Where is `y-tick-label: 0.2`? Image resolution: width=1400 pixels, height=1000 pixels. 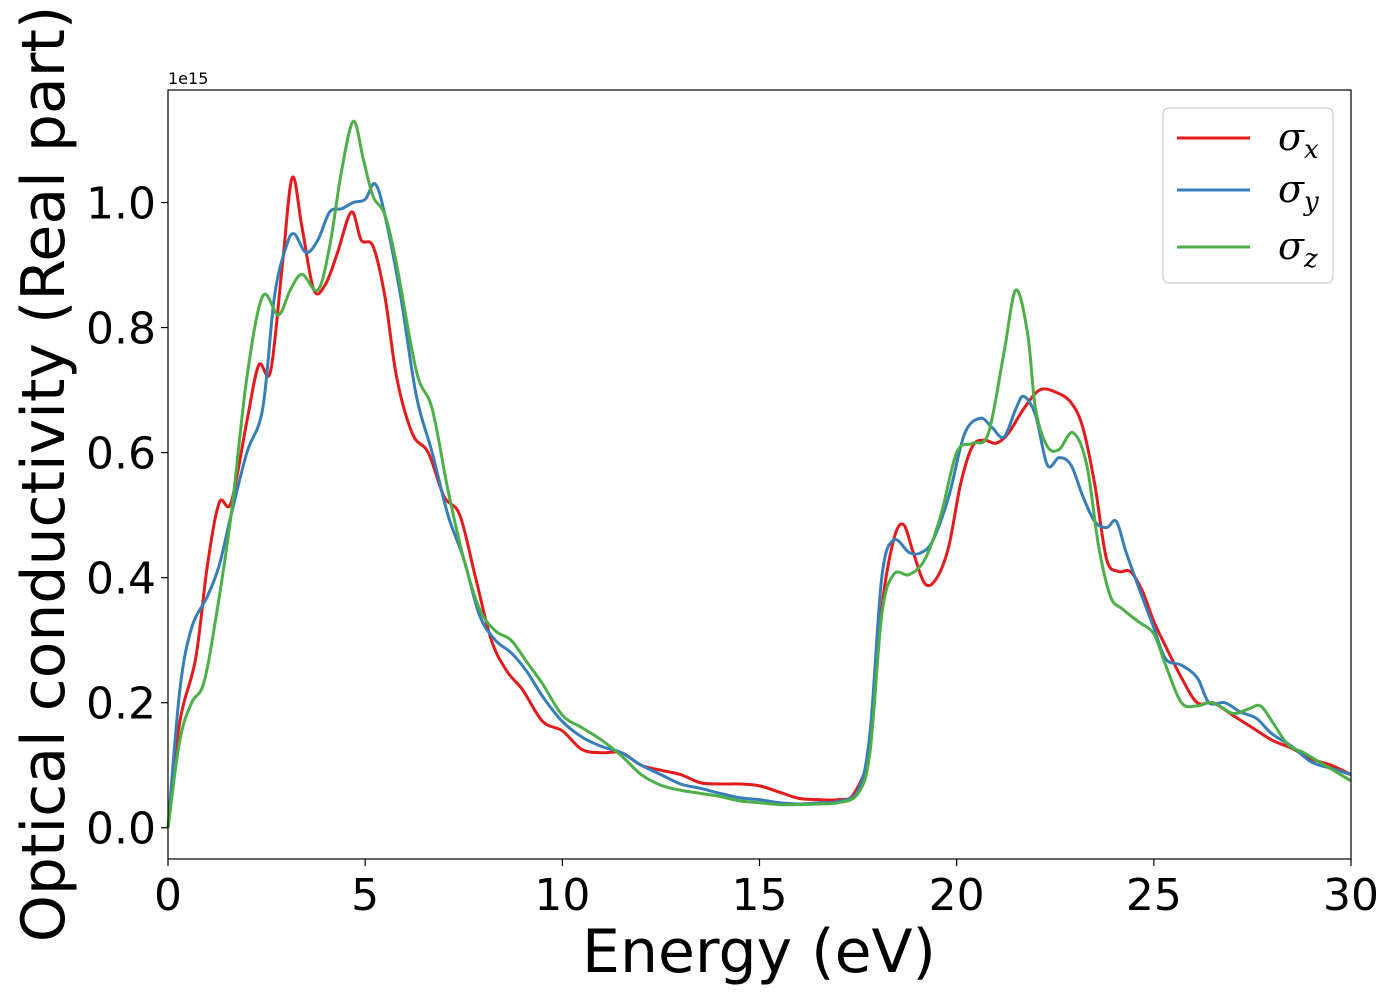 y-tick-label: 0.2 is located at coordinates (121, 704).